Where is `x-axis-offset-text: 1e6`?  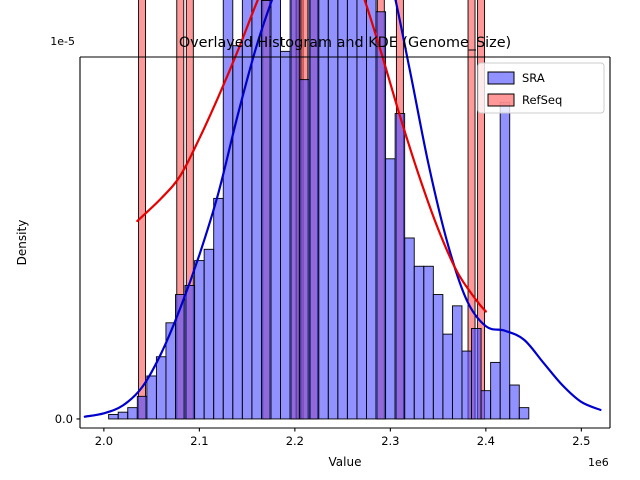 x-axis-offset-text: 1e6 is located at coordinates (598, 462).